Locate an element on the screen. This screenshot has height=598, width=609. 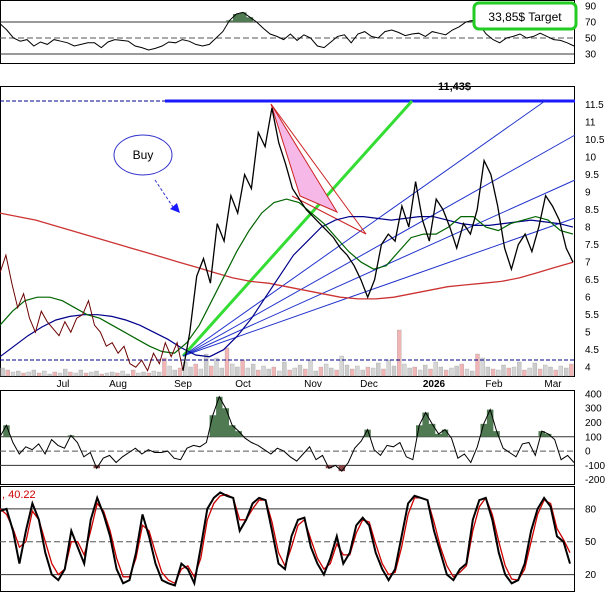
cci-tick-label: -200 is located at coordinates (595, 480).